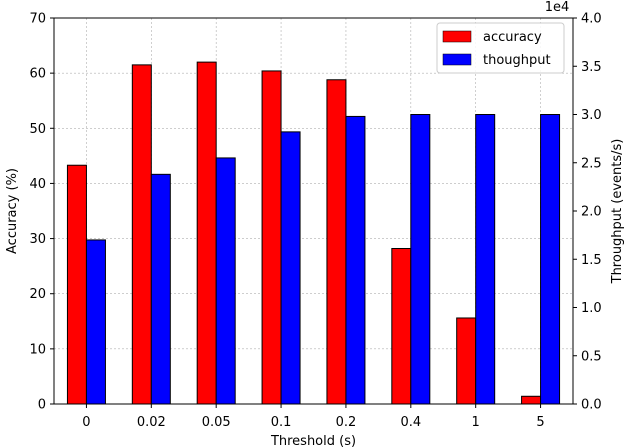 This screenshot has width=628, height=448. What do you see at coordinates (346, 422) in the screenshot?
I see `x-tick-label: 0.2` at bounding box center [346, 422].